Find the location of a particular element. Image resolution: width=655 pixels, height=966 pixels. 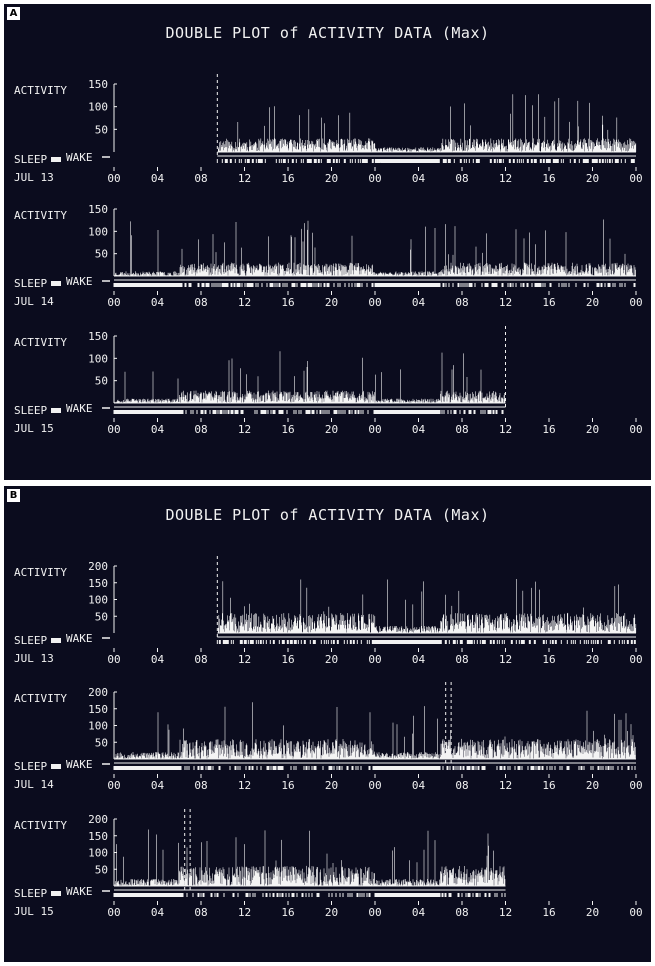

day-label: JUL 15 is located at coordinates (34, 428).